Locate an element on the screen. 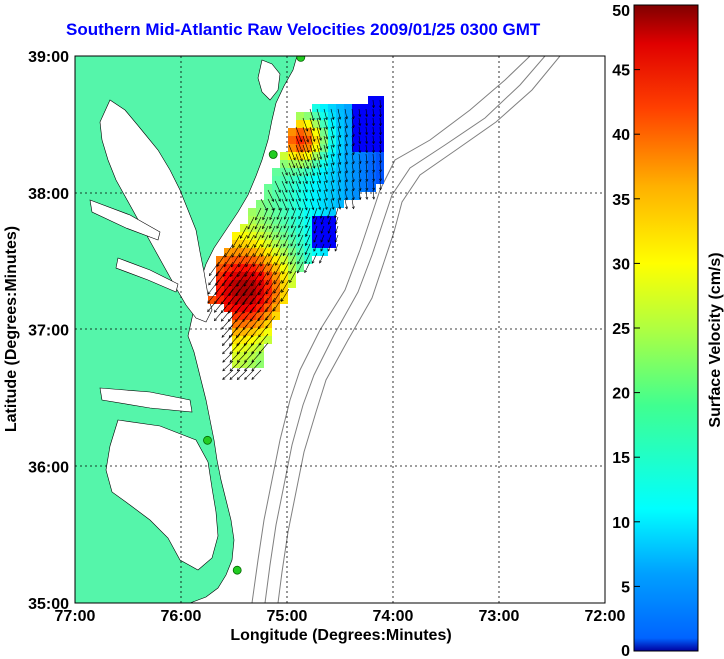 The width and height of the screenshot is (724, 659). y-axis-label: Latitude (Degrees:Minutes) is located at coordinates (11, 329).